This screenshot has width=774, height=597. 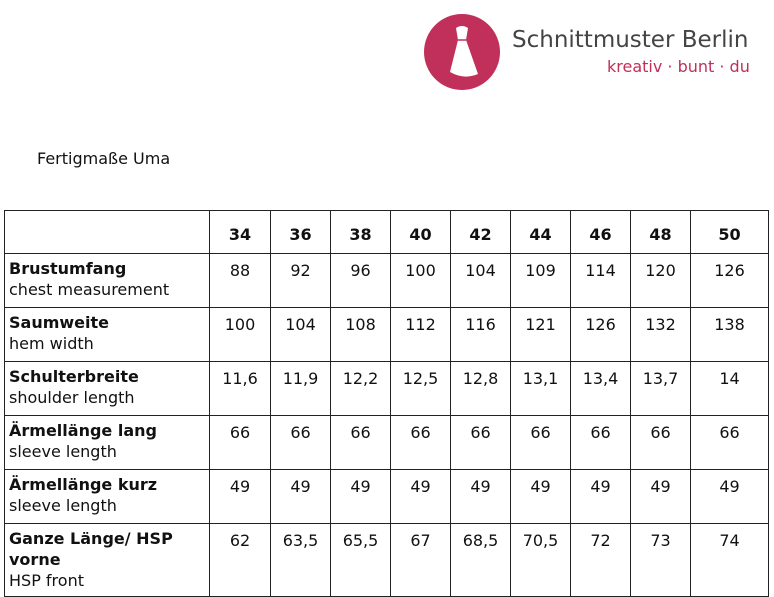 What do you see at coordinates (107, 232) in the screenshot?
I see `corner-cell` at bounding box center [107, 232].